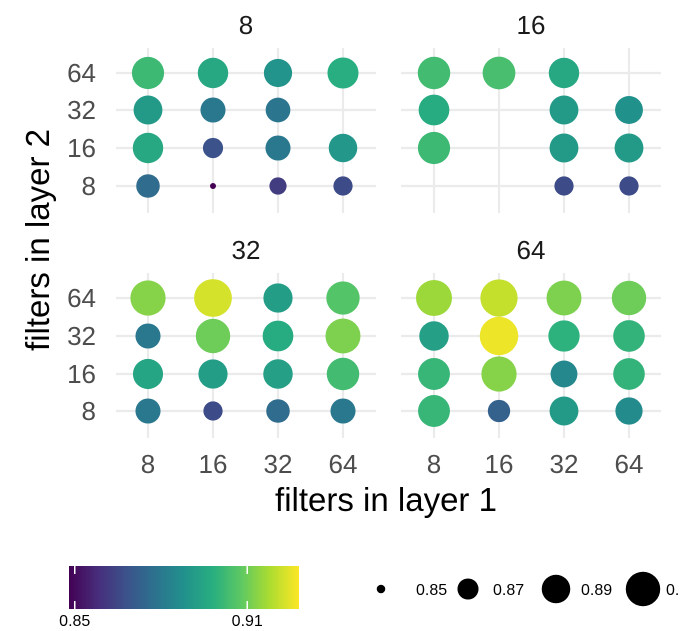 This screenshot has height=631, width=685. What do you see at coordinates (246, 25) in the screenshot?
I see `facet-label: 8` at bounding box center [246, 25].